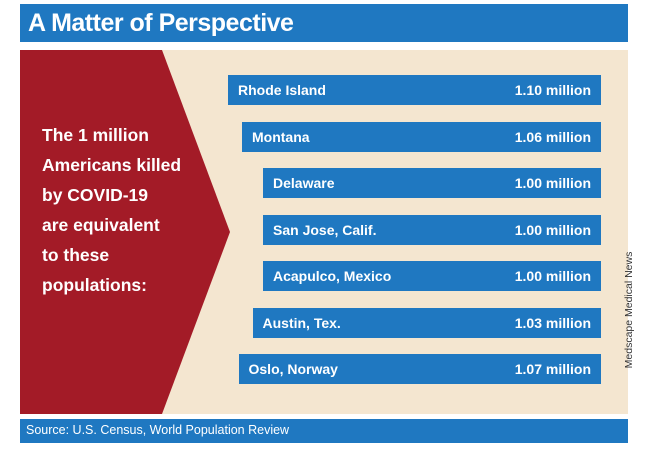  Describe the element at coordinates (552, 136) in the screenshot. I see `bar-value-label: 1.06 million` at that location.